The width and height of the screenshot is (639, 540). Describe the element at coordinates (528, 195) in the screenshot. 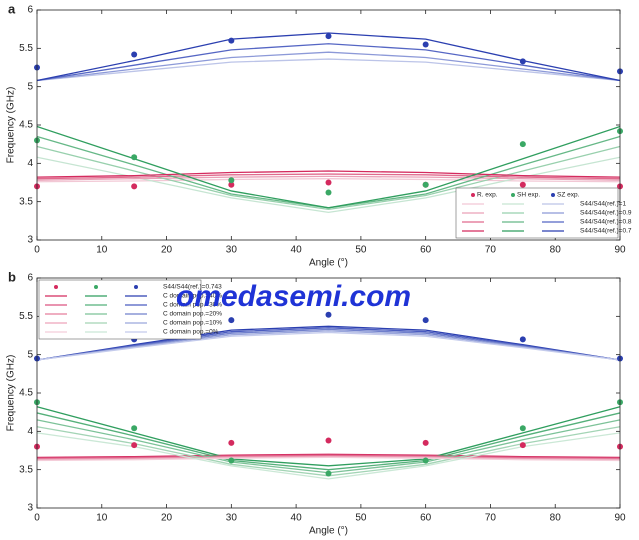

I see `legend-label: SH exp.` at that location.